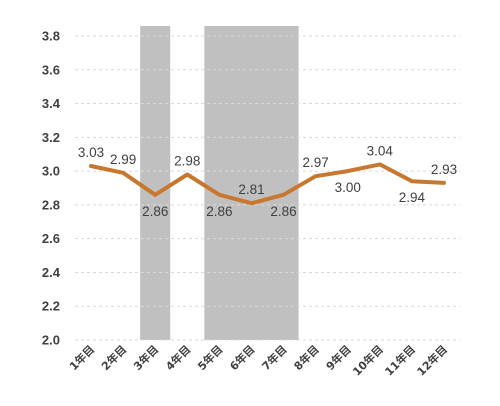  What do you see at coordinates (274, 357) in the screenshot?
I see `x-tick-label: 7年目` at bounding box center [274, 357].